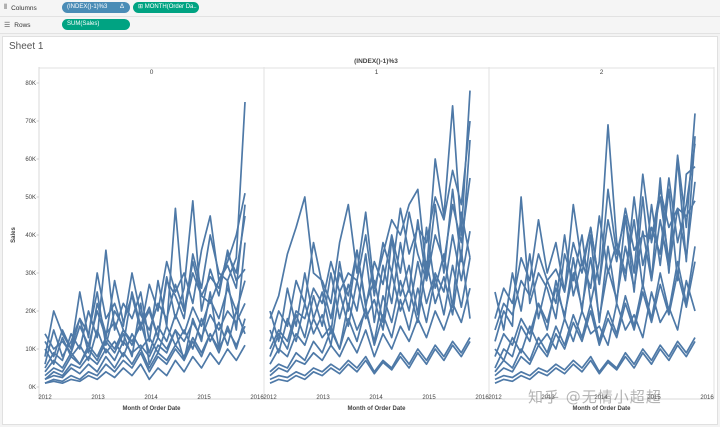 The height and width of the screenshot is (427, 720). I want to click on month-pill-text: ⊞ MONTH(Order Da.., so click(167, 7).